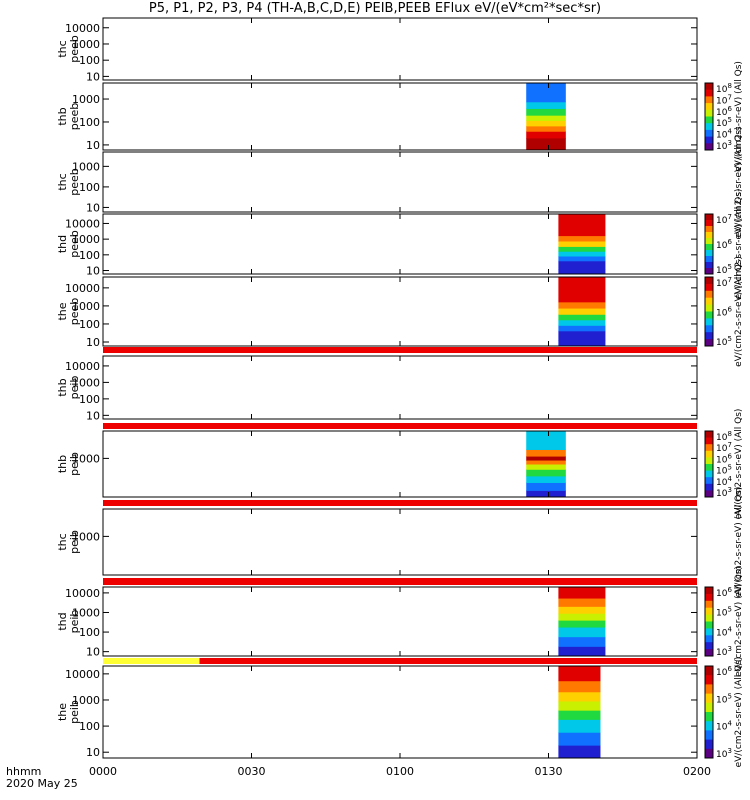 Image resolution: width=750 pixels, height=800 pixels. I want to click on colorbar: 10⁶ 10⁵ 10⁴ 10³, so click(718, 712).